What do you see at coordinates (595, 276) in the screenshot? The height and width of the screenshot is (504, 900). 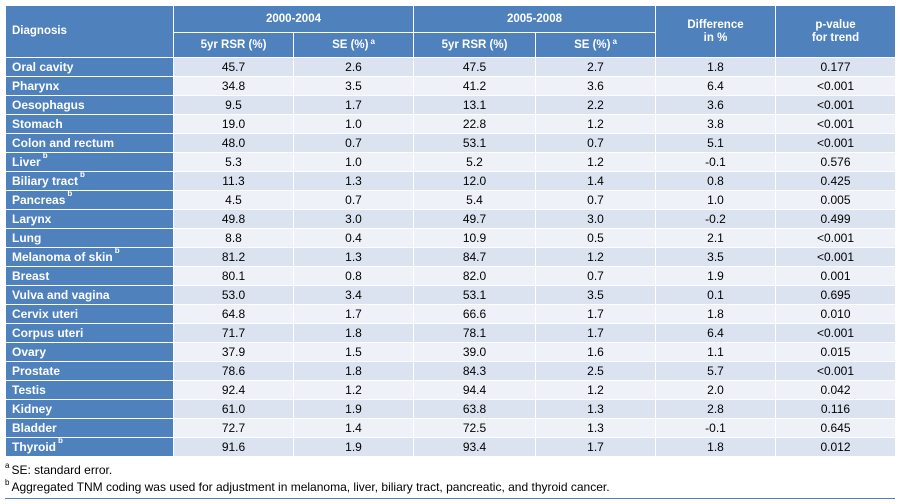 I see `cell-se2: 0.7` at bounding box center [595, 276].